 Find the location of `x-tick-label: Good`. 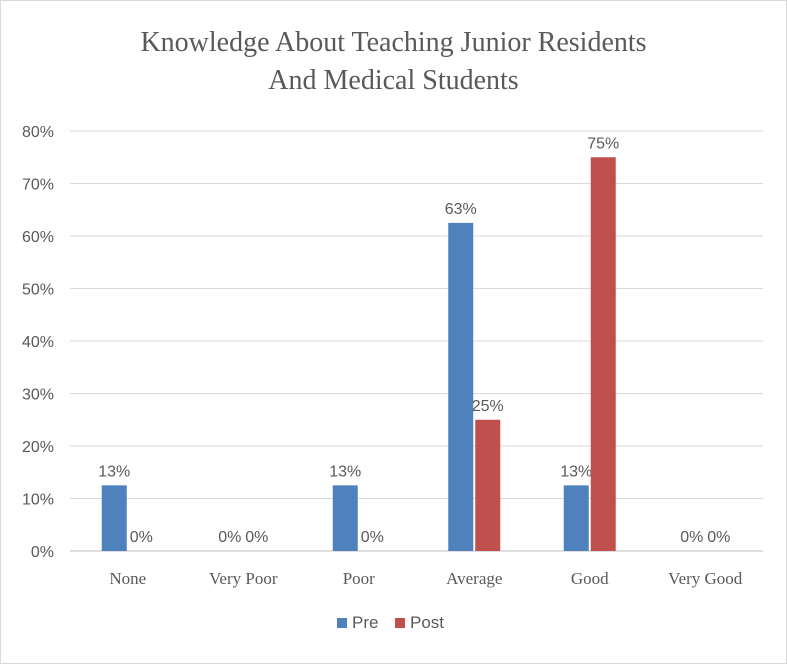

x-tick-label: Good is located at coordinates (590, 578).